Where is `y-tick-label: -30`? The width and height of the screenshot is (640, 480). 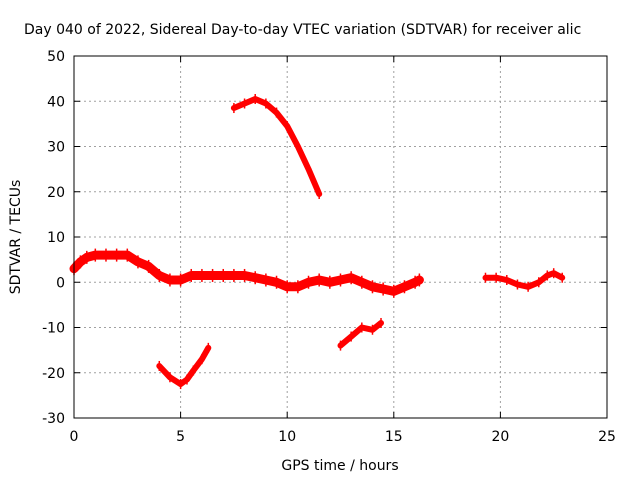 y-tick-label: -30 is located at coordinates (53, 419).